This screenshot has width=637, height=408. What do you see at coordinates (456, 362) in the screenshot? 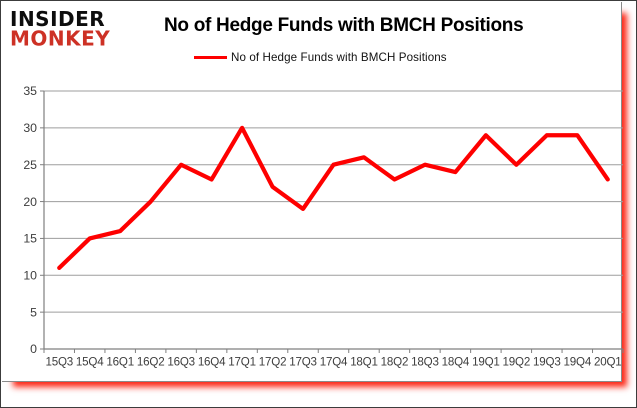
I see `x-tick-label: 18Q4` at bounding box center [456, 362].